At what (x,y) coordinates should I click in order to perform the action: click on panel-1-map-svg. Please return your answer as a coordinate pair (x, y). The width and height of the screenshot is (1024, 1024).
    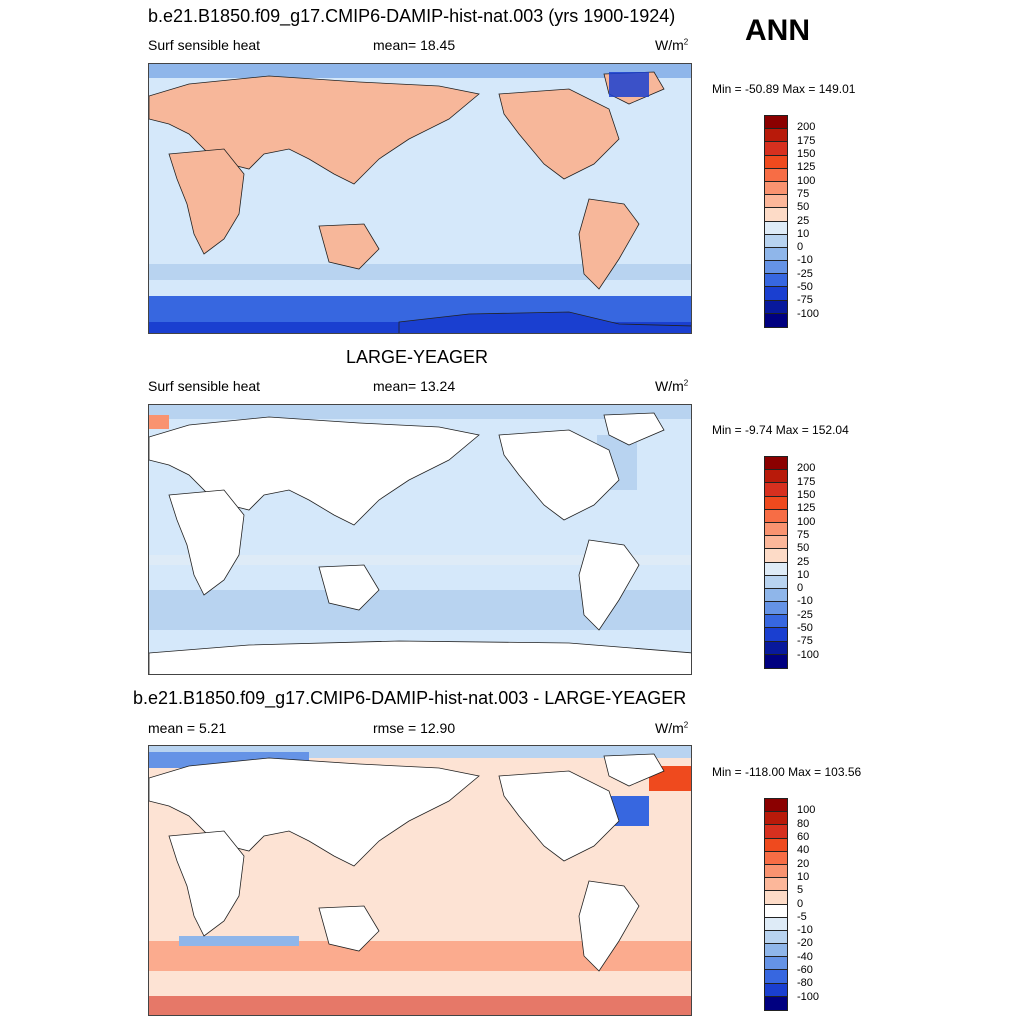
    Looking at the image, I should click on (420, 198).